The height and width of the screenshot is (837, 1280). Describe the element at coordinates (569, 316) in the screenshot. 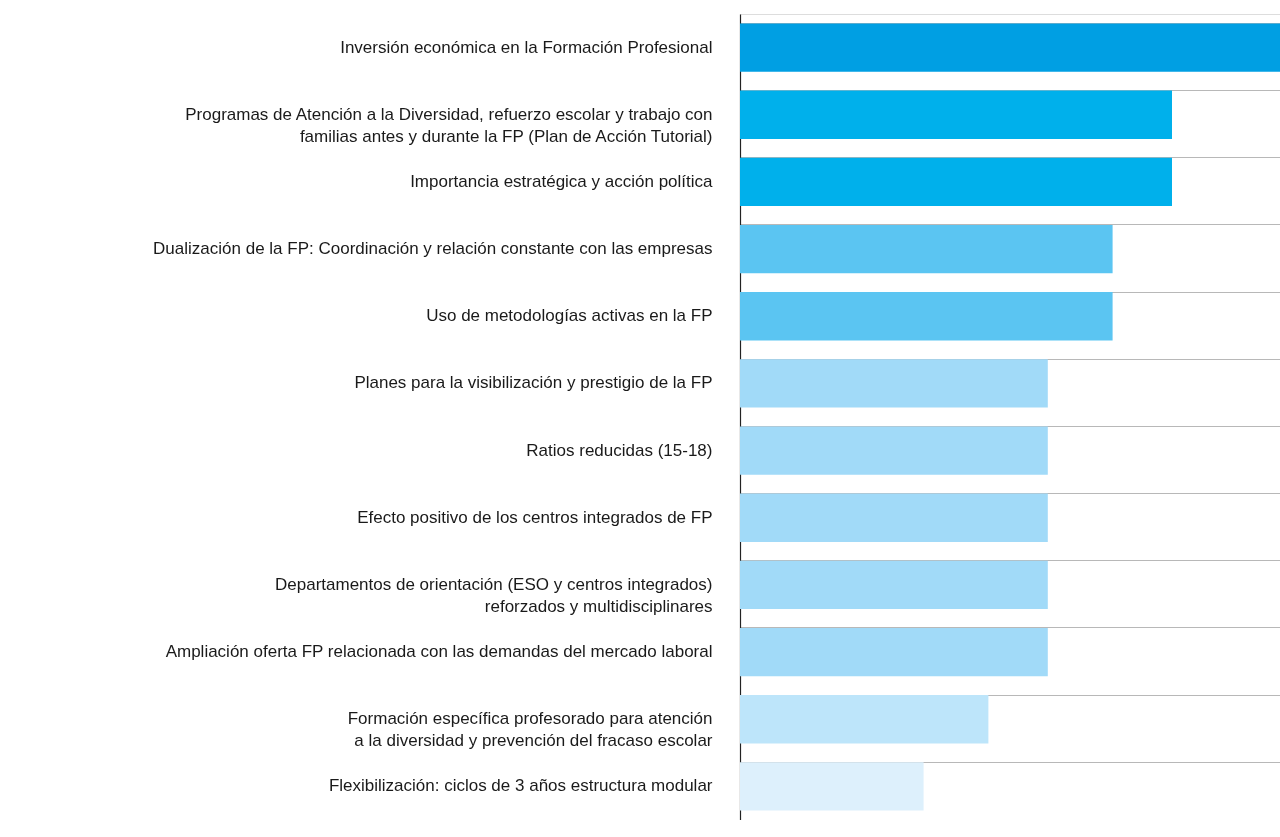

I see `y-tick-label: Uso de metodologías activas en la FP` at that location.